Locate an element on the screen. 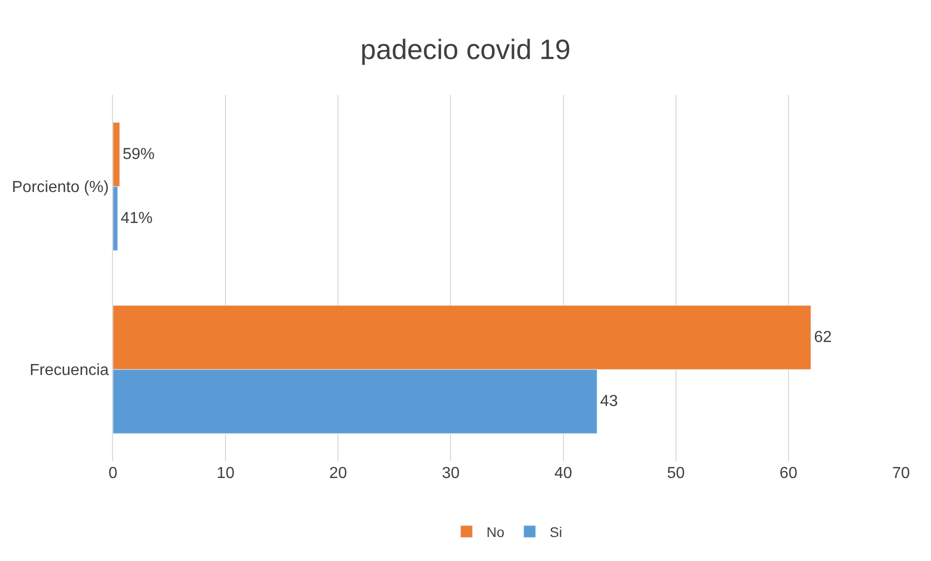 This screenshot has width=931, height=561. x-tick-label: 0 is located at coordinates (113, 473).